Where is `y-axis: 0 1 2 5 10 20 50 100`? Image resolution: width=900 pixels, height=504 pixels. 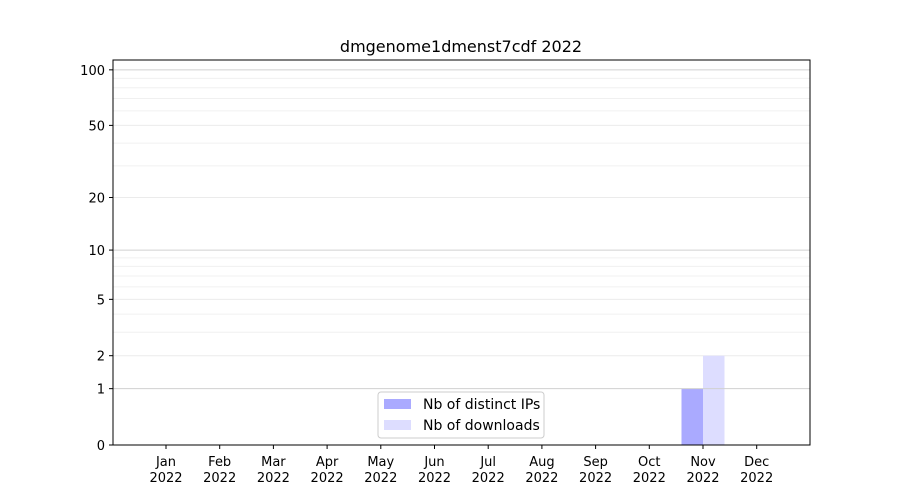
y-axis: 0 1 2 5 10 20 50 100 is located at coordinates (96, 259).